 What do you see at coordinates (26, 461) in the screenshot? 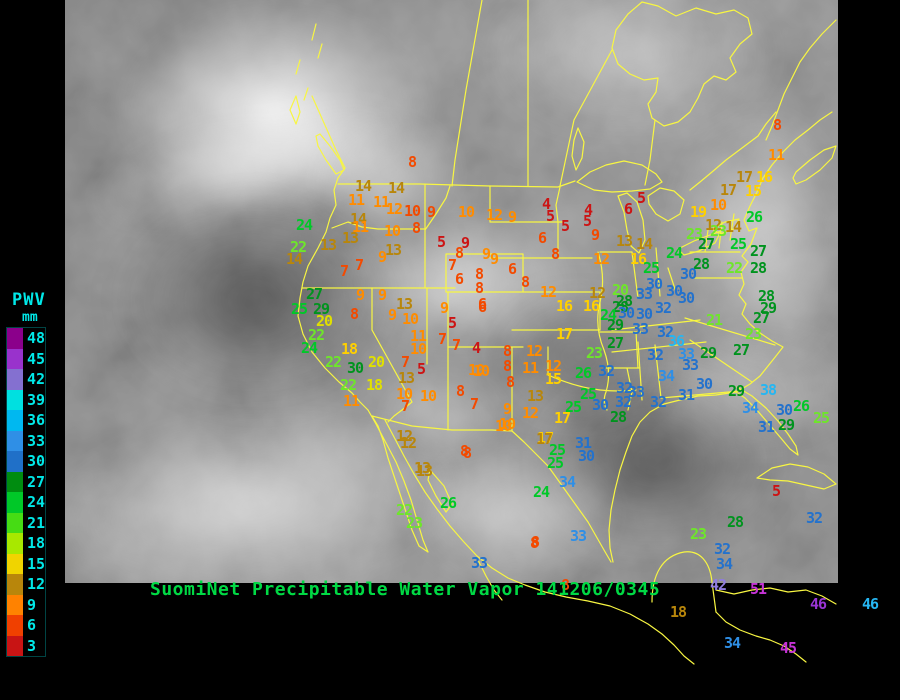
I see `legend-row: 30` at bounding box center [26, 461].